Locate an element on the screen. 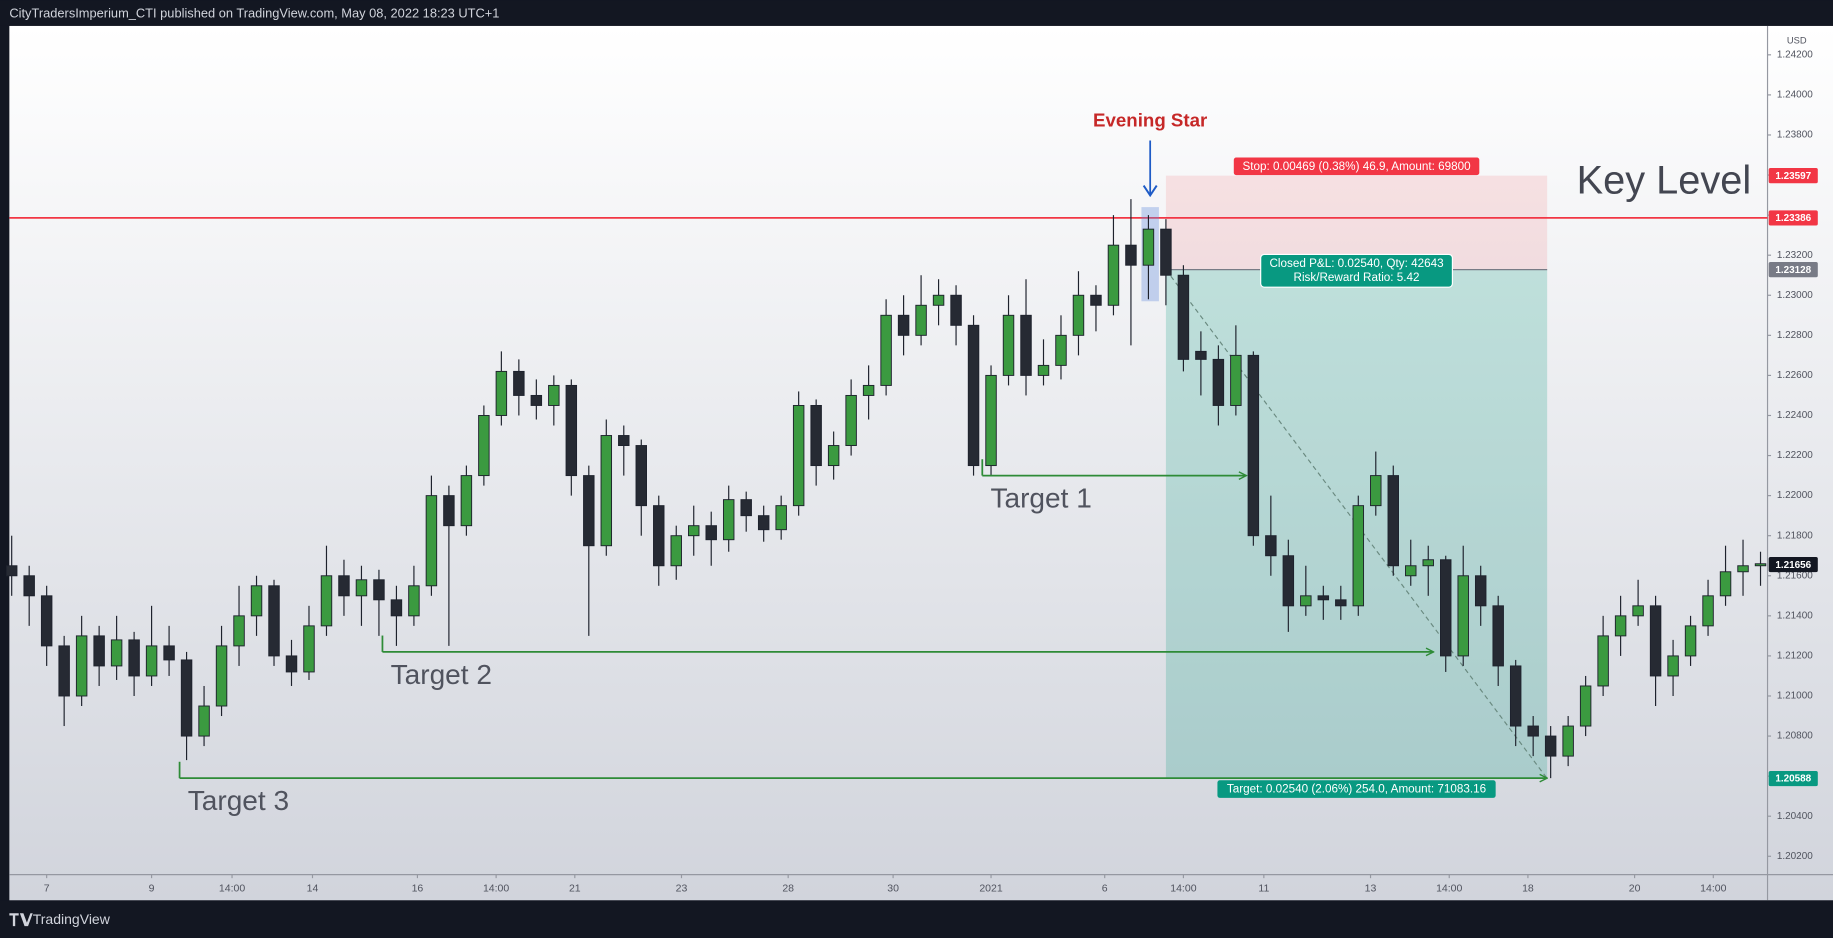 The image size is (1833, 938). y-tick-label: 1.23000 is located at coordinates (1795, 295).